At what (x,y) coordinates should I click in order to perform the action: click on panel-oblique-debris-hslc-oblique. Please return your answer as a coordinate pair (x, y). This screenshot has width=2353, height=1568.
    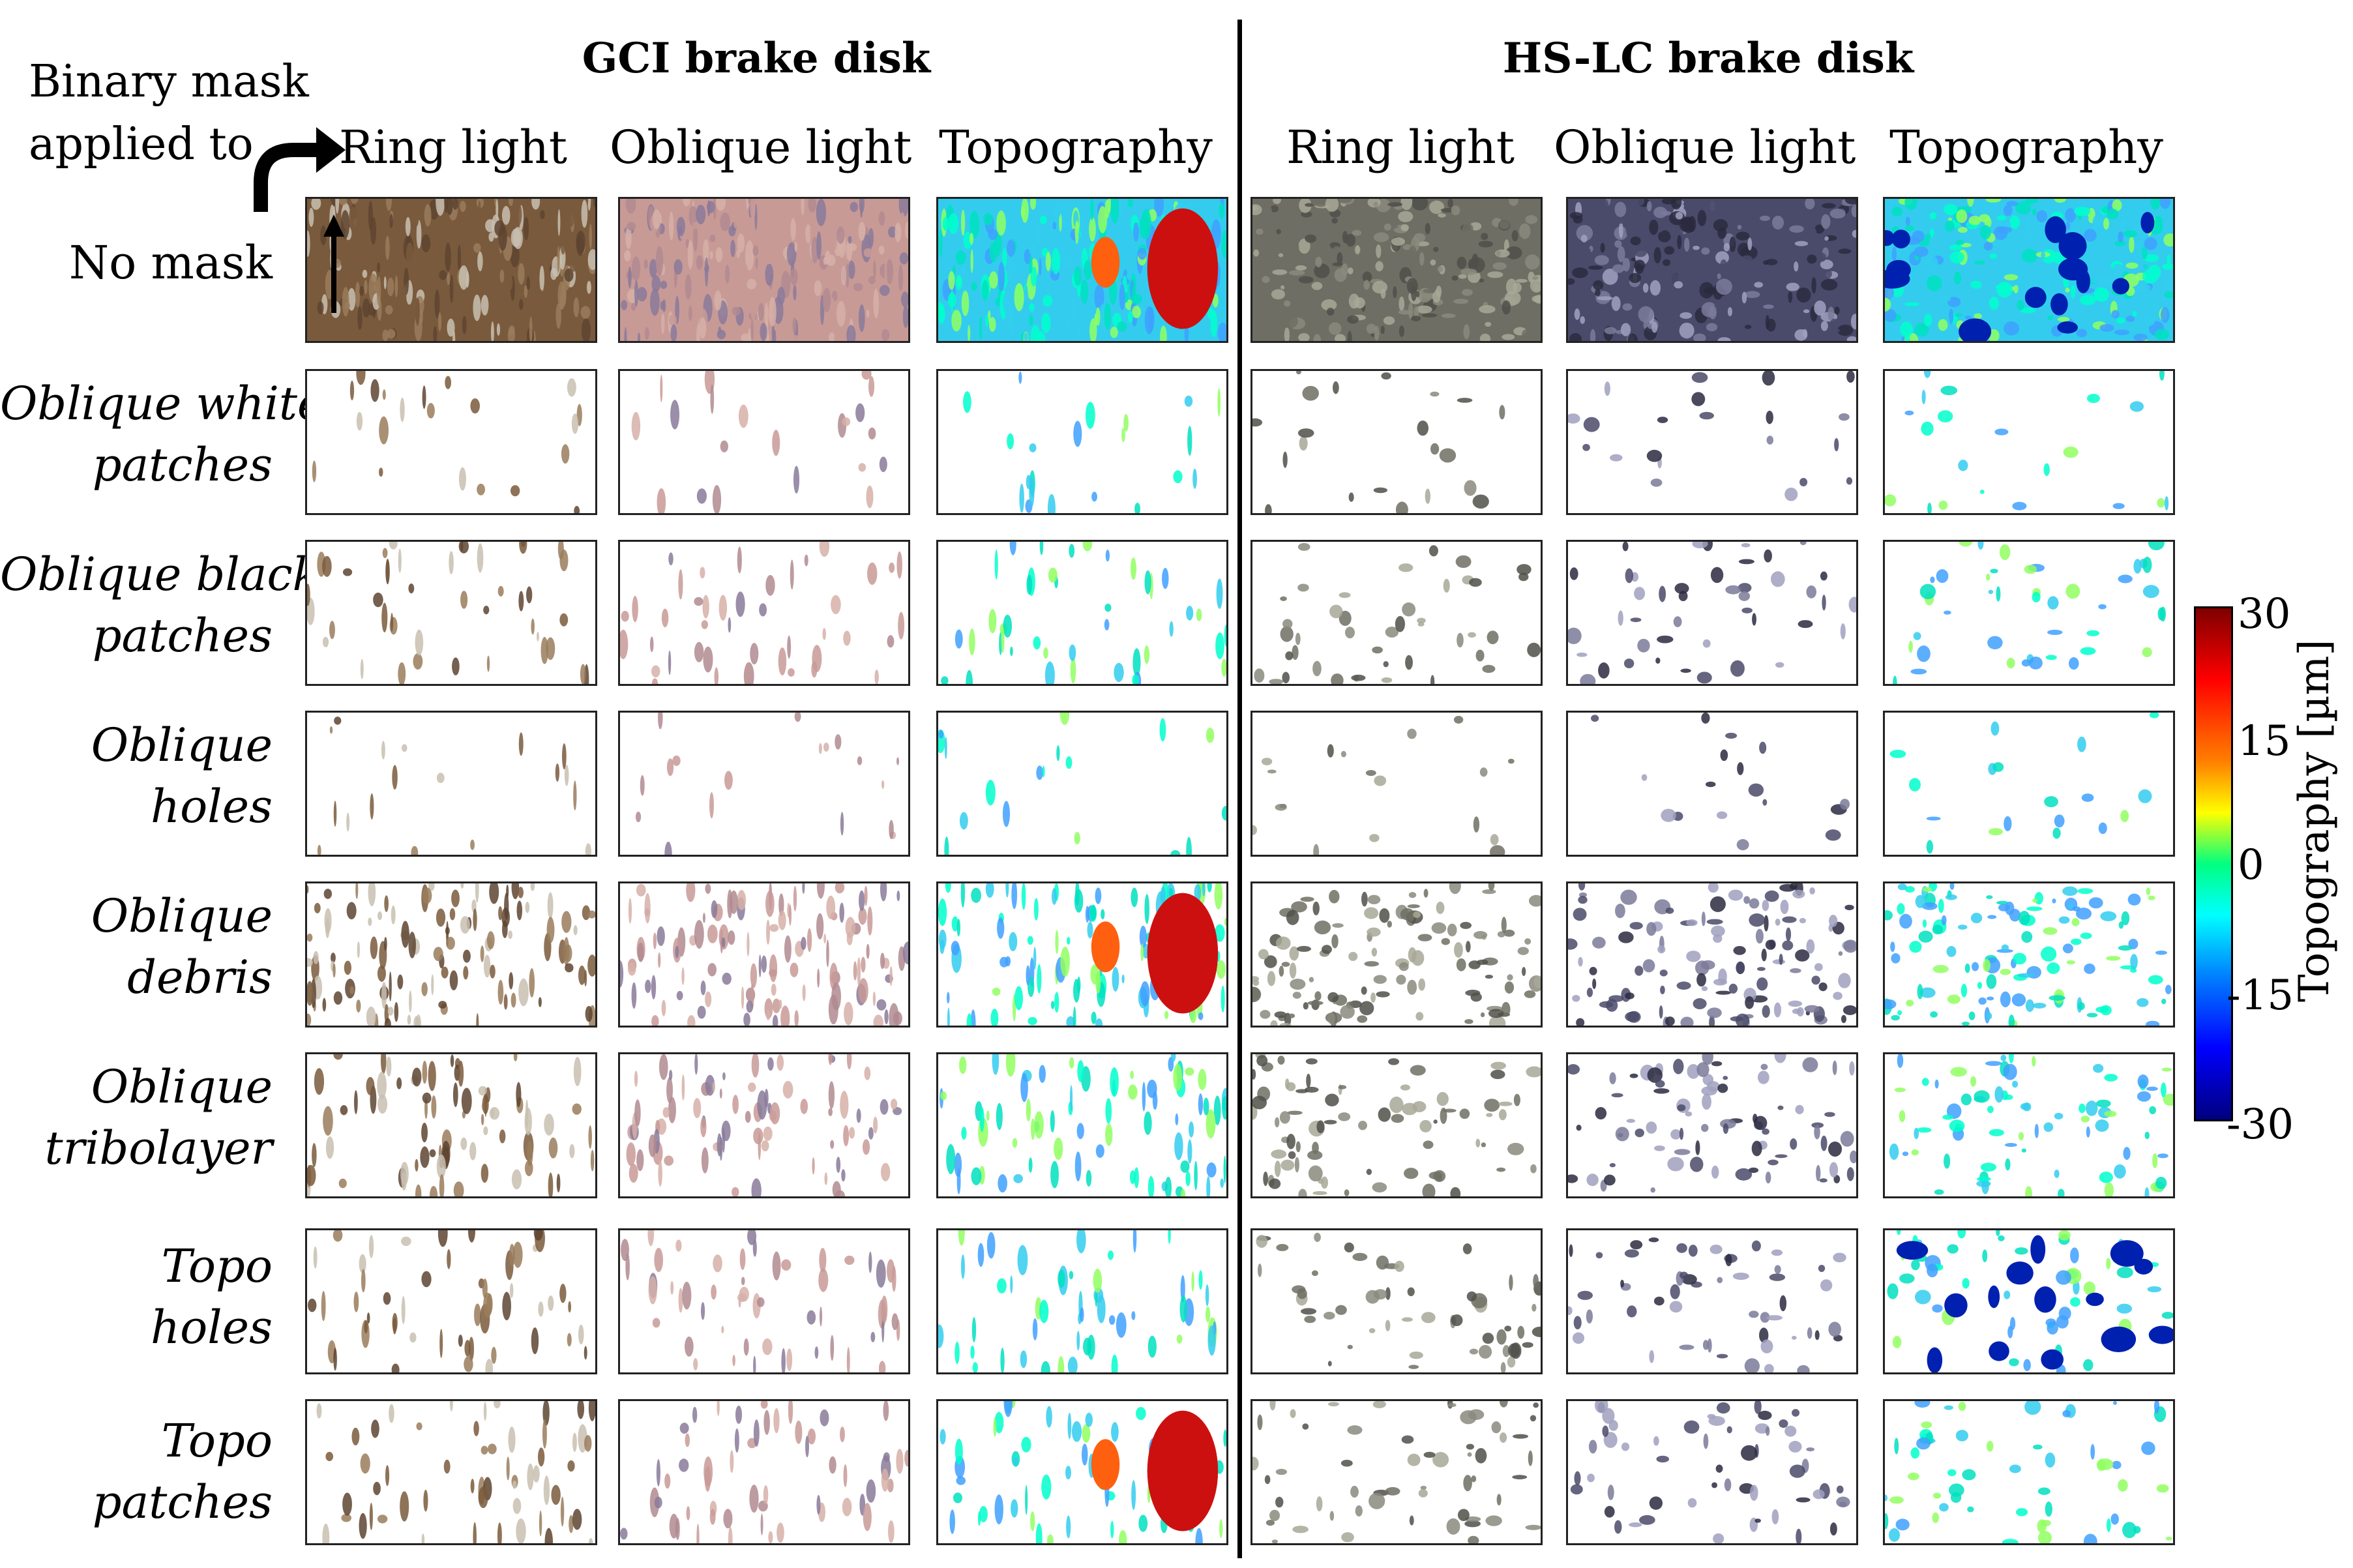
    Looking at the image, I should click on (1712, 954).